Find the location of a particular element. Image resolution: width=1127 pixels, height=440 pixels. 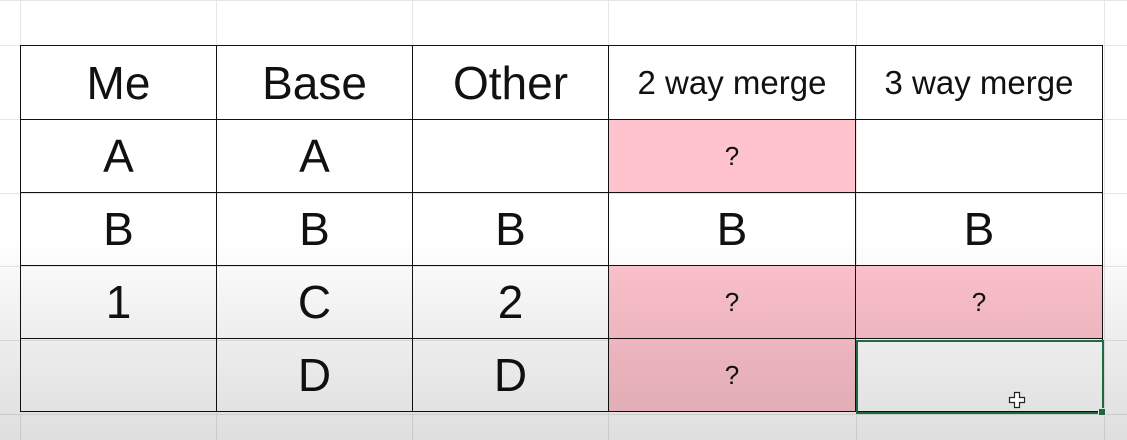

cell-other: B is located at coordinates (510, 229).